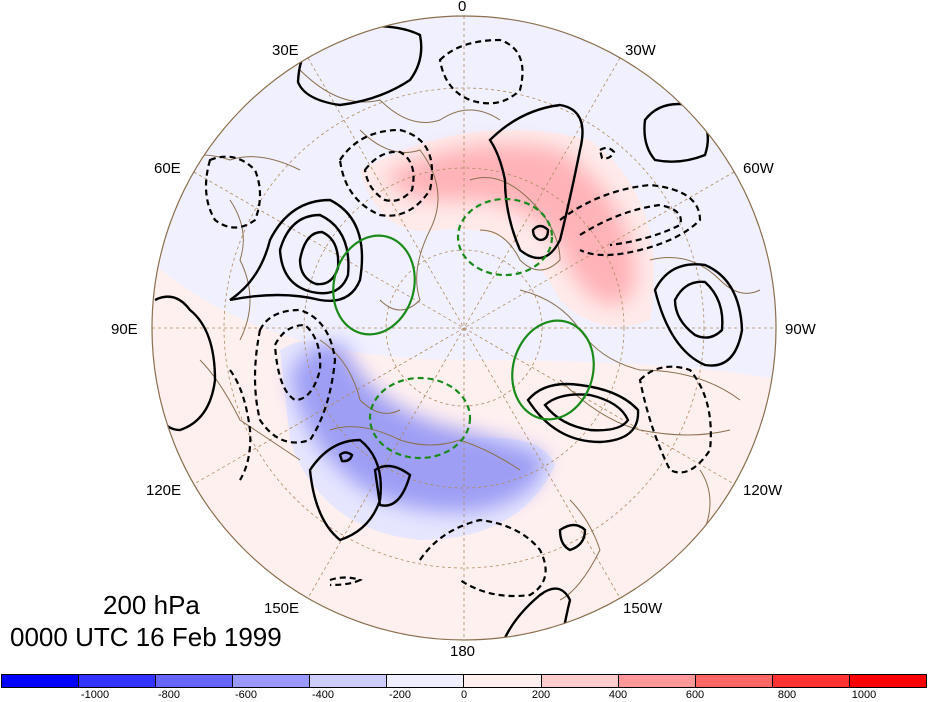  Describe the element at coordinates (618, 695) in the screenshot. I see `colorbar-tick-label: 400` at that location.